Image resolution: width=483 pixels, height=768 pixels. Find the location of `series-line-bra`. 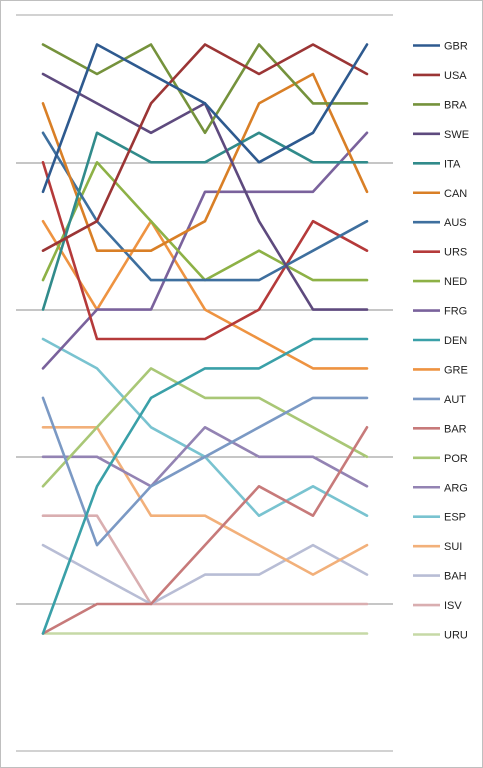

series-line-bra is located at coordinates (205, 89).